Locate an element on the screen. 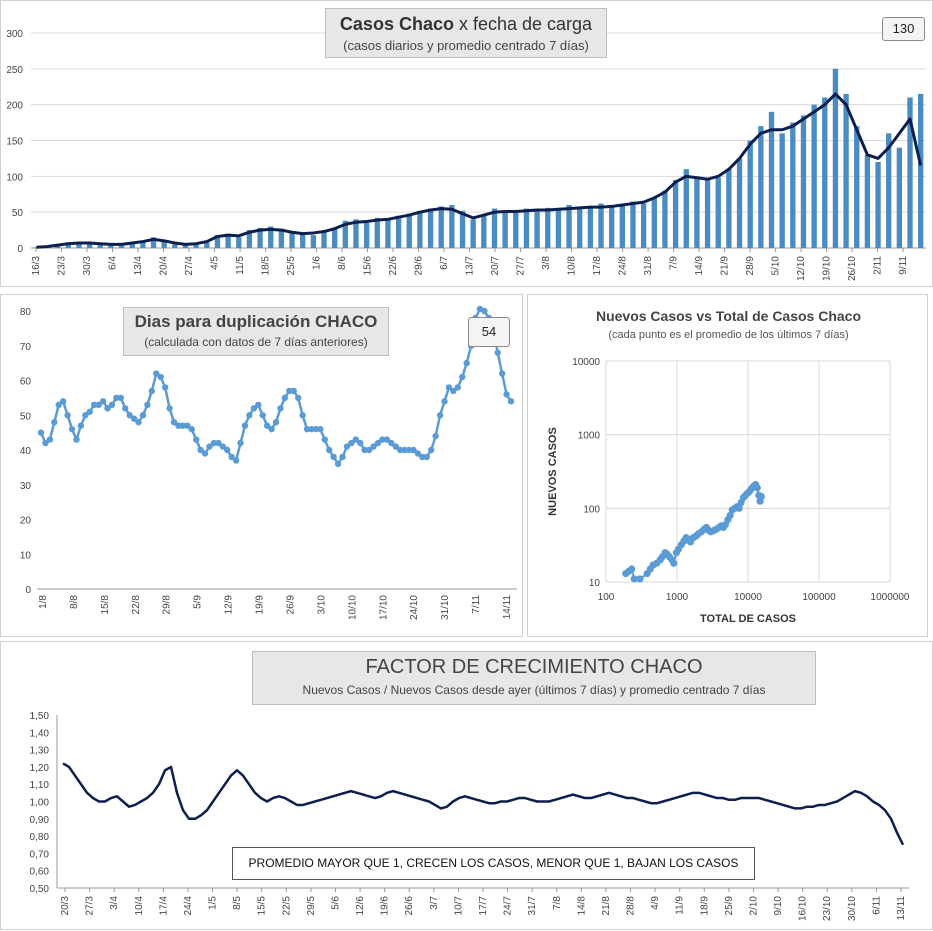 The height and width of the screenshot is (931, 933). duplicacion-xtick-label: 22/8 is located at coordinates (136, 605).